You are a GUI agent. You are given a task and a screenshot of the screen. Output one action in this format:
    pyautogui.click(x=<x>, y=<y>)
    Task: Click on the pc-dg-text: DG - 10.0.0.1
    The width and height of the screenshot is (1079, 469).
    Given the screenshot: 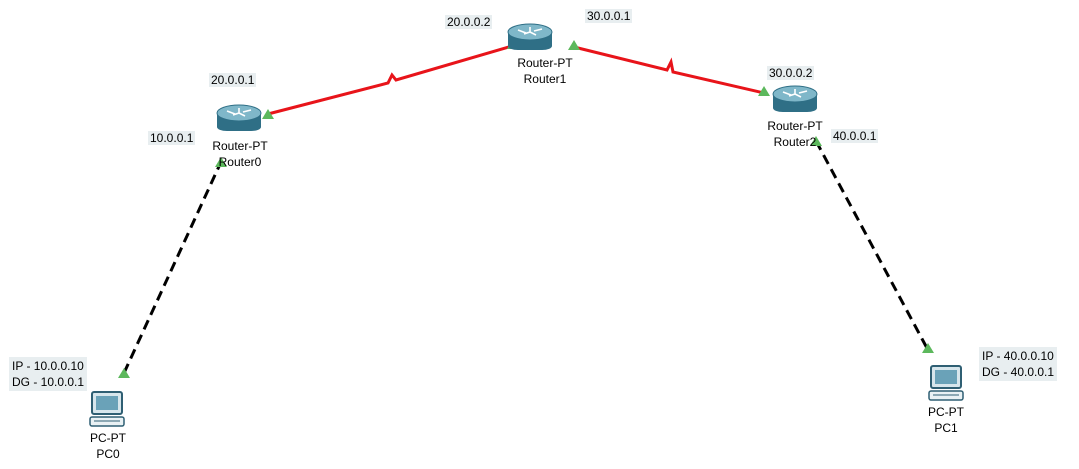 What is the action you would take?
    pyautogui.click(x=48, y=382)
    